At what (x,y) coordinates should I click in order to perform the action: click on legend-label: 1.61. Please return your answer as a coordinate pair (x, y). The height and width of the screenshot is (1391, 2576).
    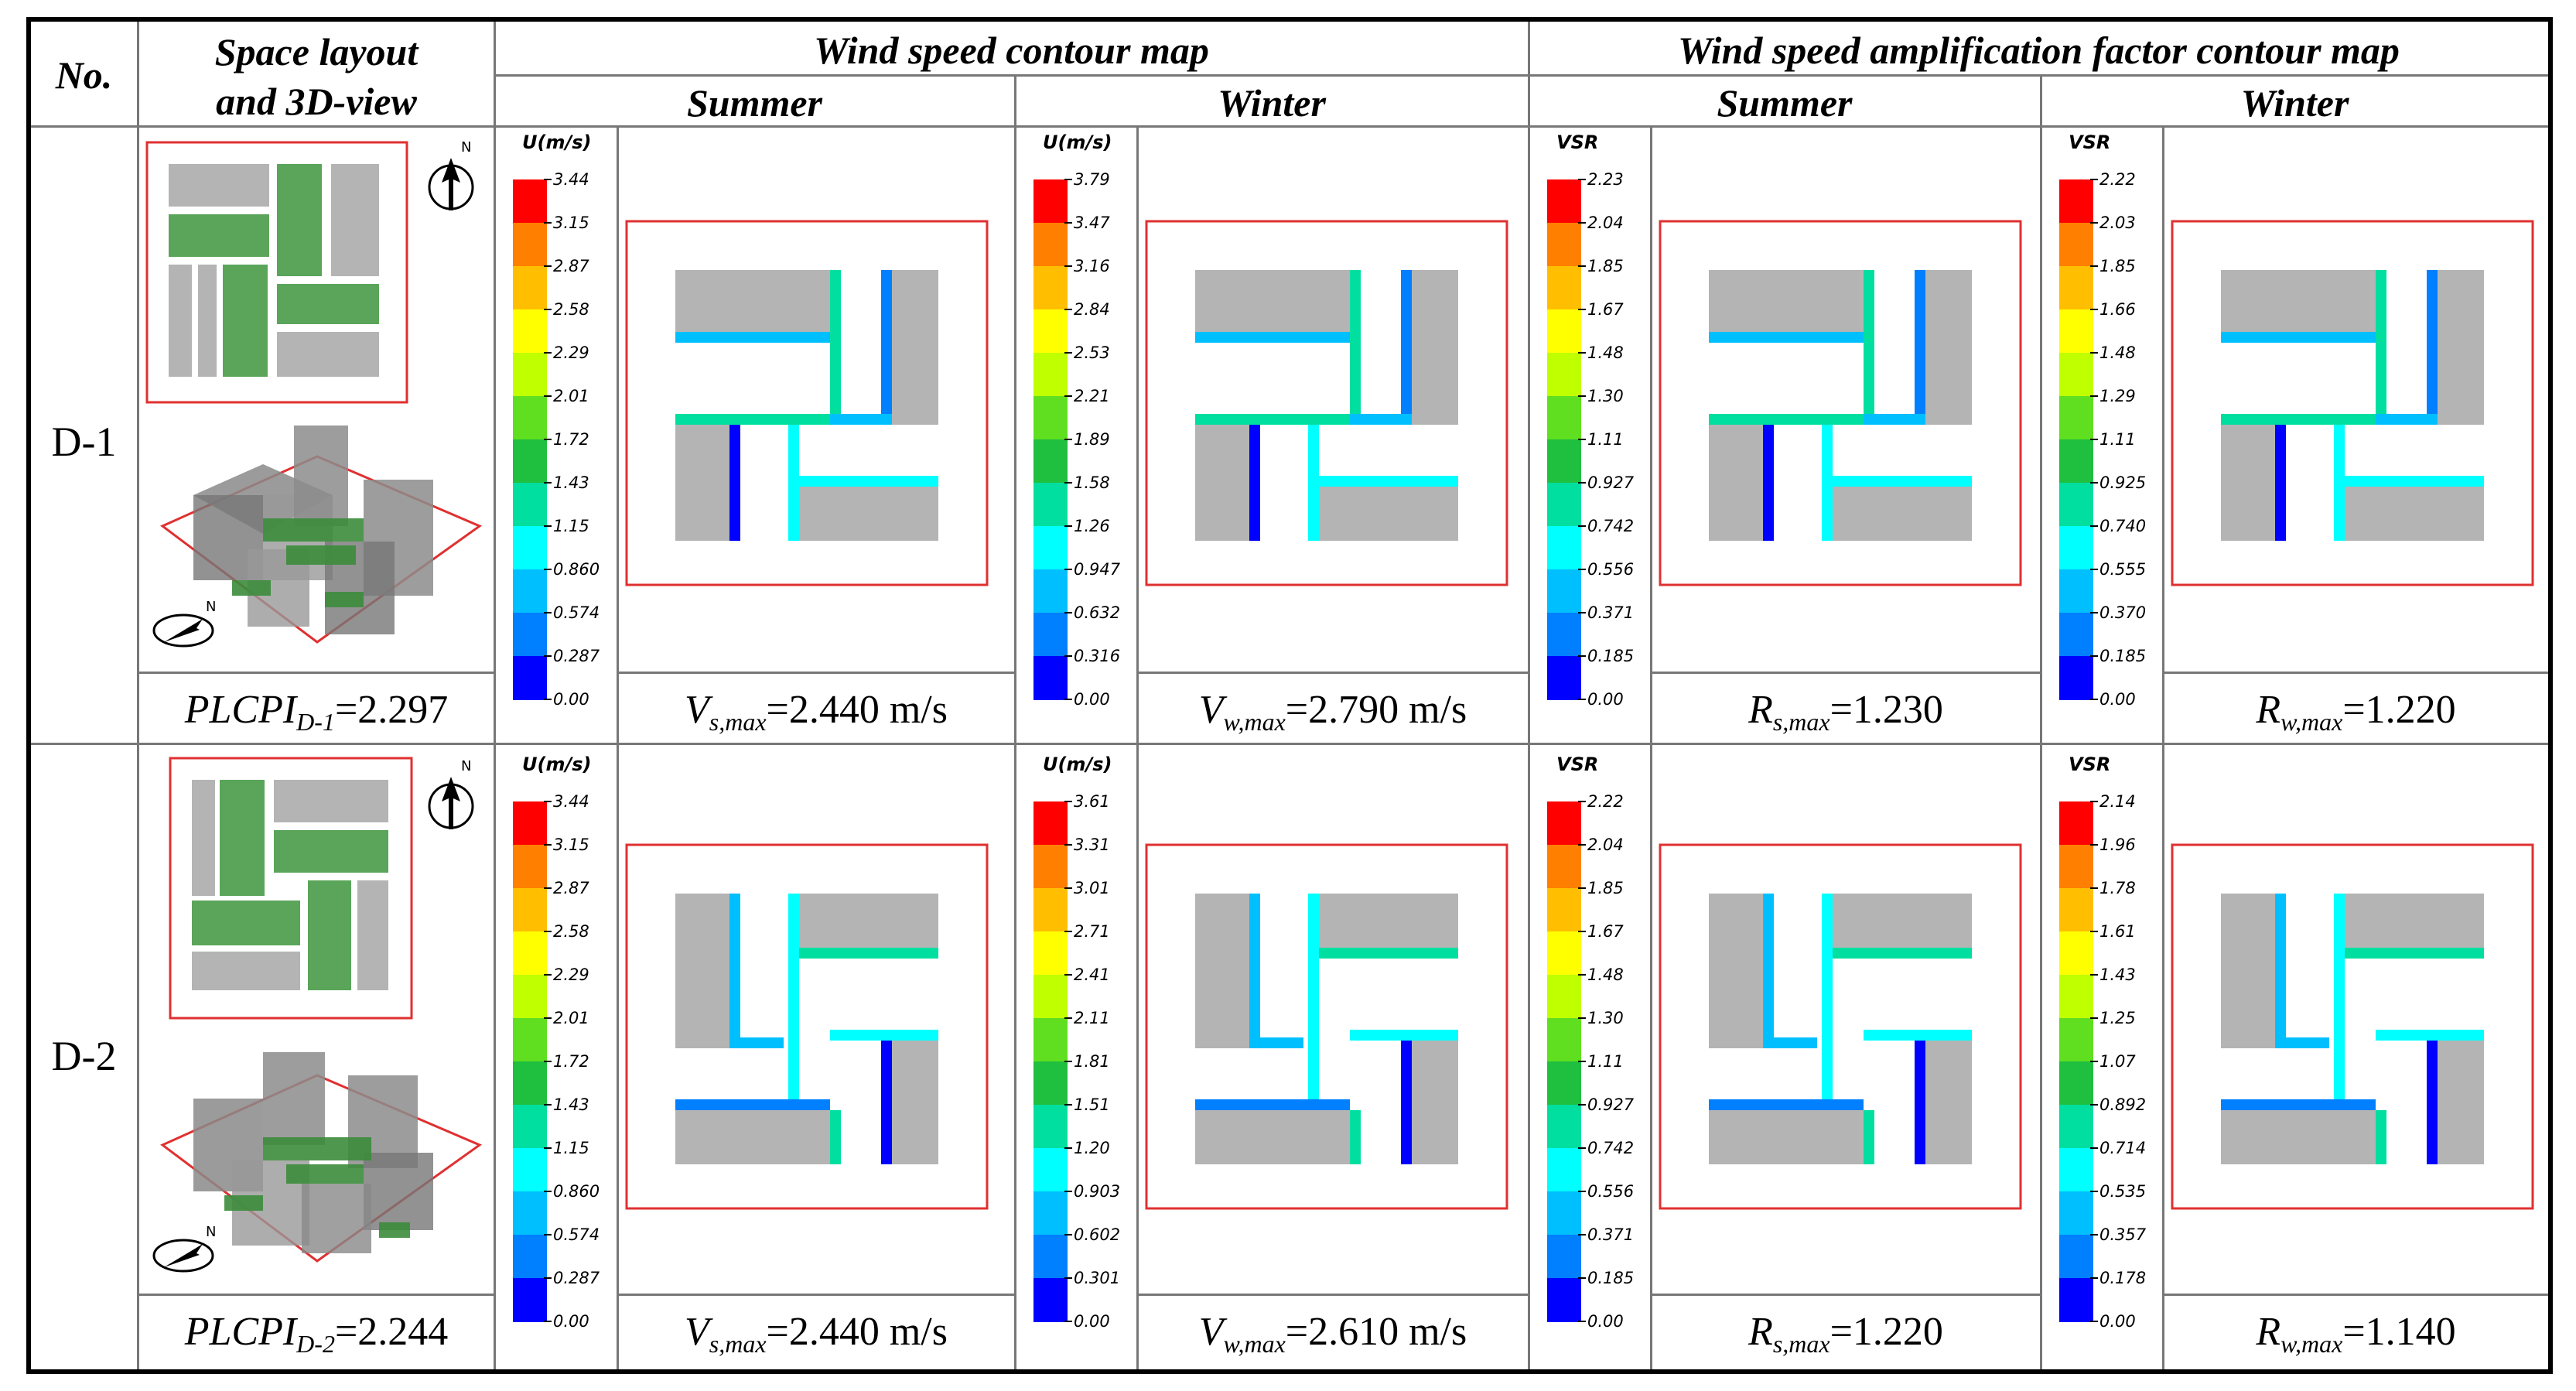
    Looking at the image, I should click on (2117, 931).